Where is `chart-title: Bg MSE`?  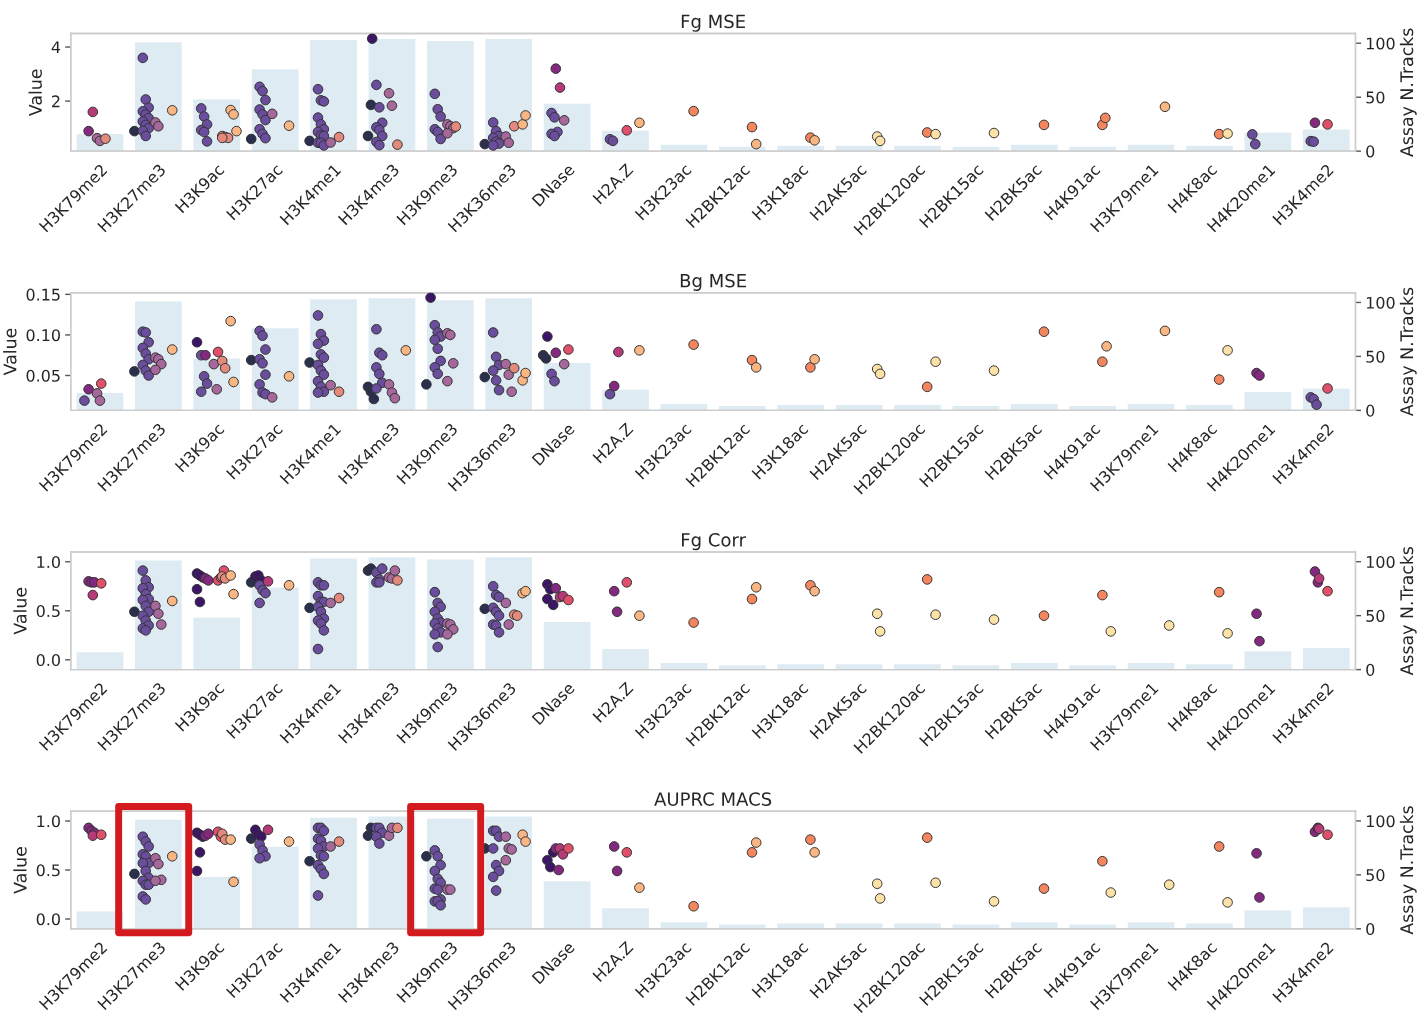 chart-title: Bg MSE is located at coordinates (713, 282).